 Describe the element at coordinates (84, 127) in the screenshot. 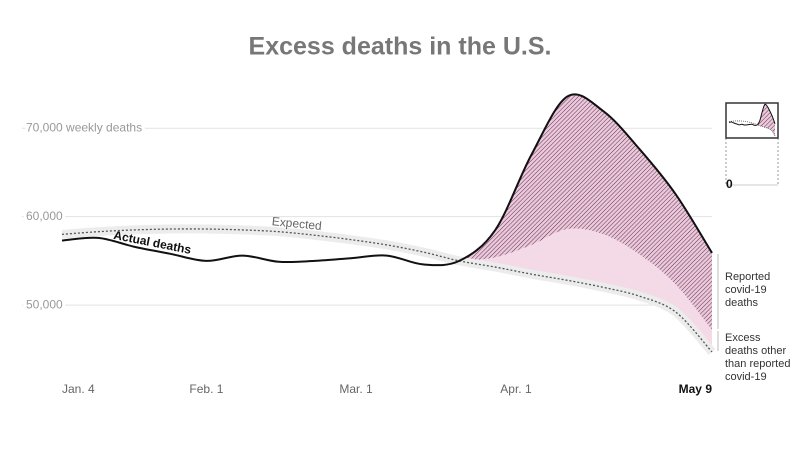

I see `y-tick-label: 70,000 weekly deaths` at that location.